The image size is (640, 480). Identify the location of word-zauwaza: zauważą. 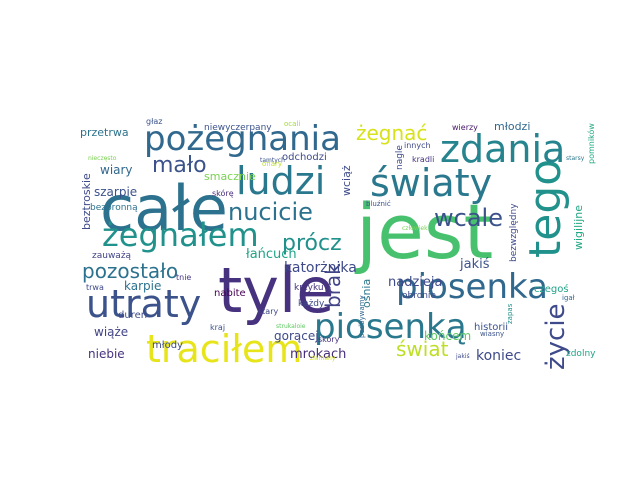
(112, 256).